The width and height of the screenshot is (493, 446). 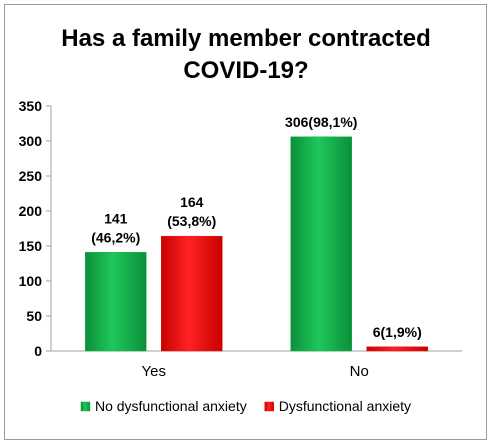 I want to click on bar-dysfunctional-anxiety-no, so click(x=397, y=349).